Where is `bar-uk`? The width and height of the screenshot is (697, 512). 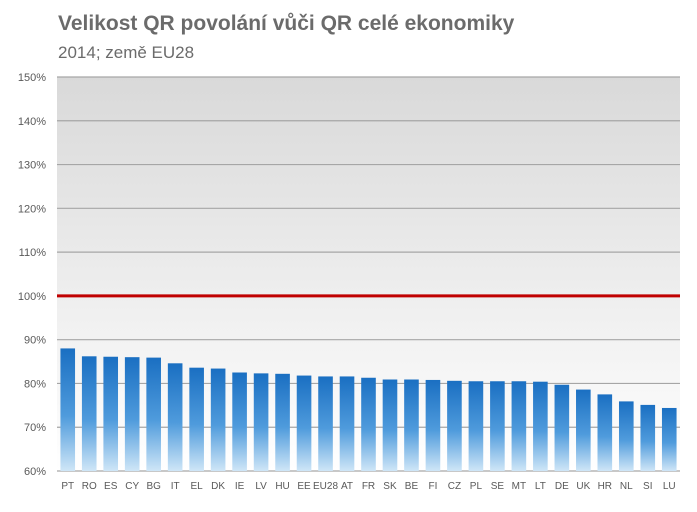
bar-uk is located at coordinates (583, 430).